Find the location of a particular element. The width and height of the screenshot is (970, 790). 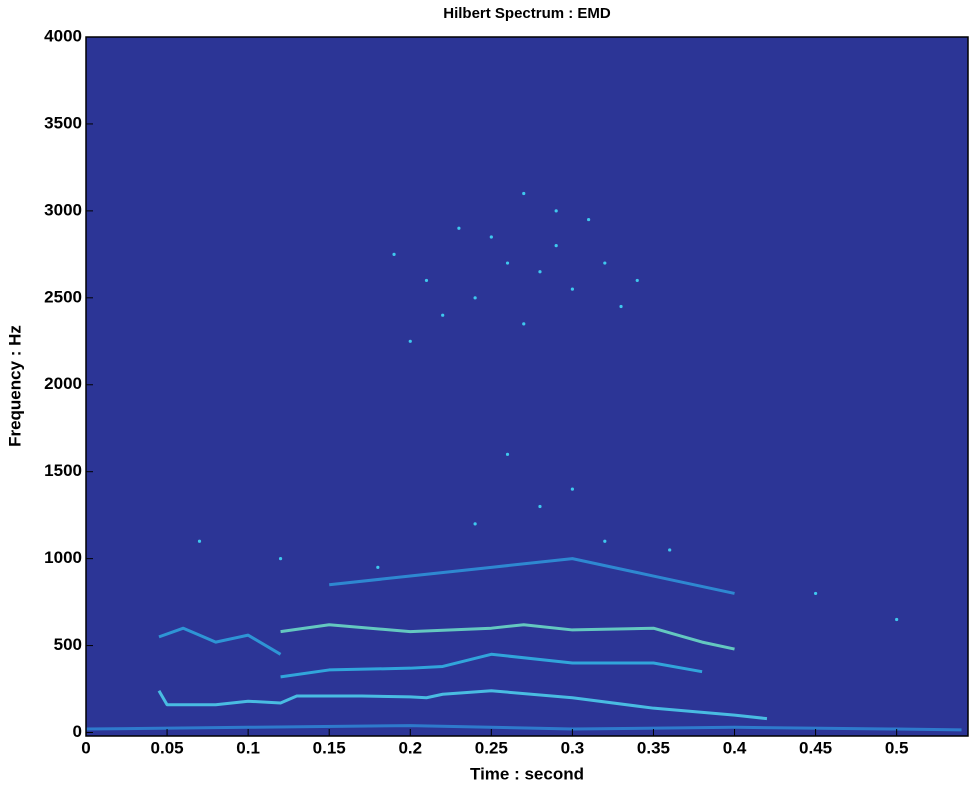

y-tick-label: 0 is located at coordinates (77, 731).